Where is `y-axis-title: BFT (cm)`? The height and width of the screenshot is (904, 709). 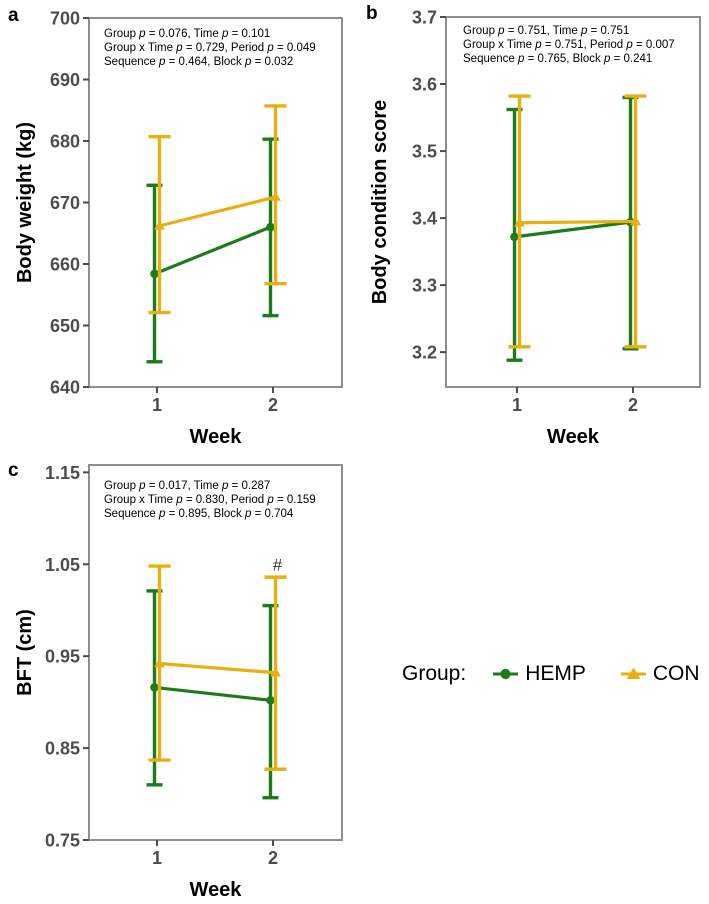 y-axis-title: BFT (cm) is located at coordinates (25, 652).